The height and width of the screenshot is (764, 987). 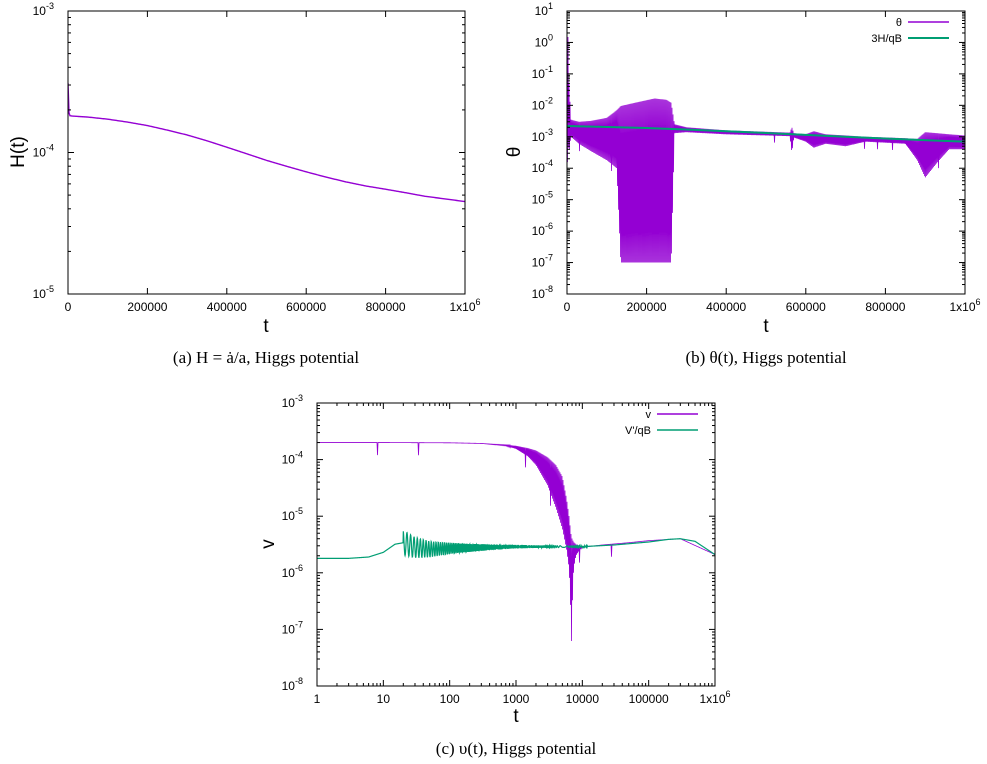 What do you see at coordinates (266, 326) in the screenshot?
I see `panel-a-x-axis-label: t` at bounding box center [266, 326].